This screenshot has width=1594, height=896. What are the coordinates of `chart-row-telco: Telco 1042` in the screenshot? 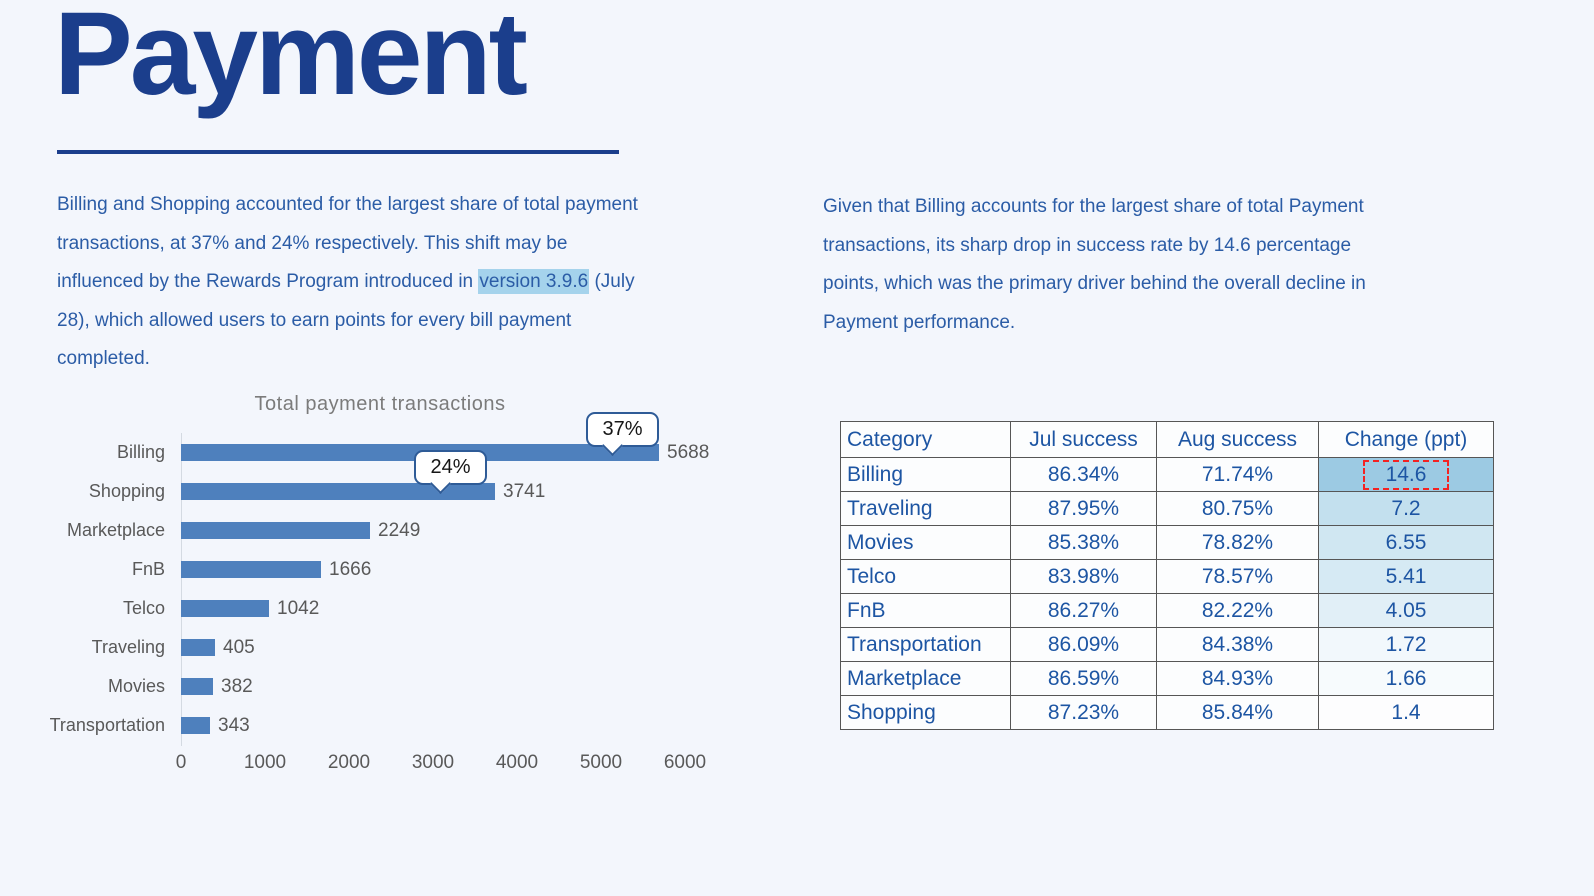 It's located at (385, 608).